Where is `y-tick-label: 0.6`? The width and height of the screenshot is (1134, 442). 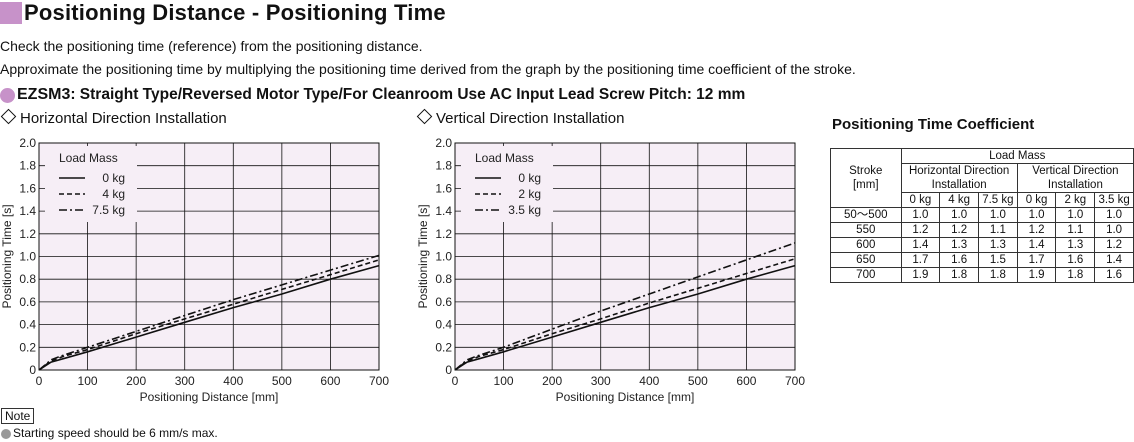
y-tick-label: 0.6 is located at coordinates (27, 302).